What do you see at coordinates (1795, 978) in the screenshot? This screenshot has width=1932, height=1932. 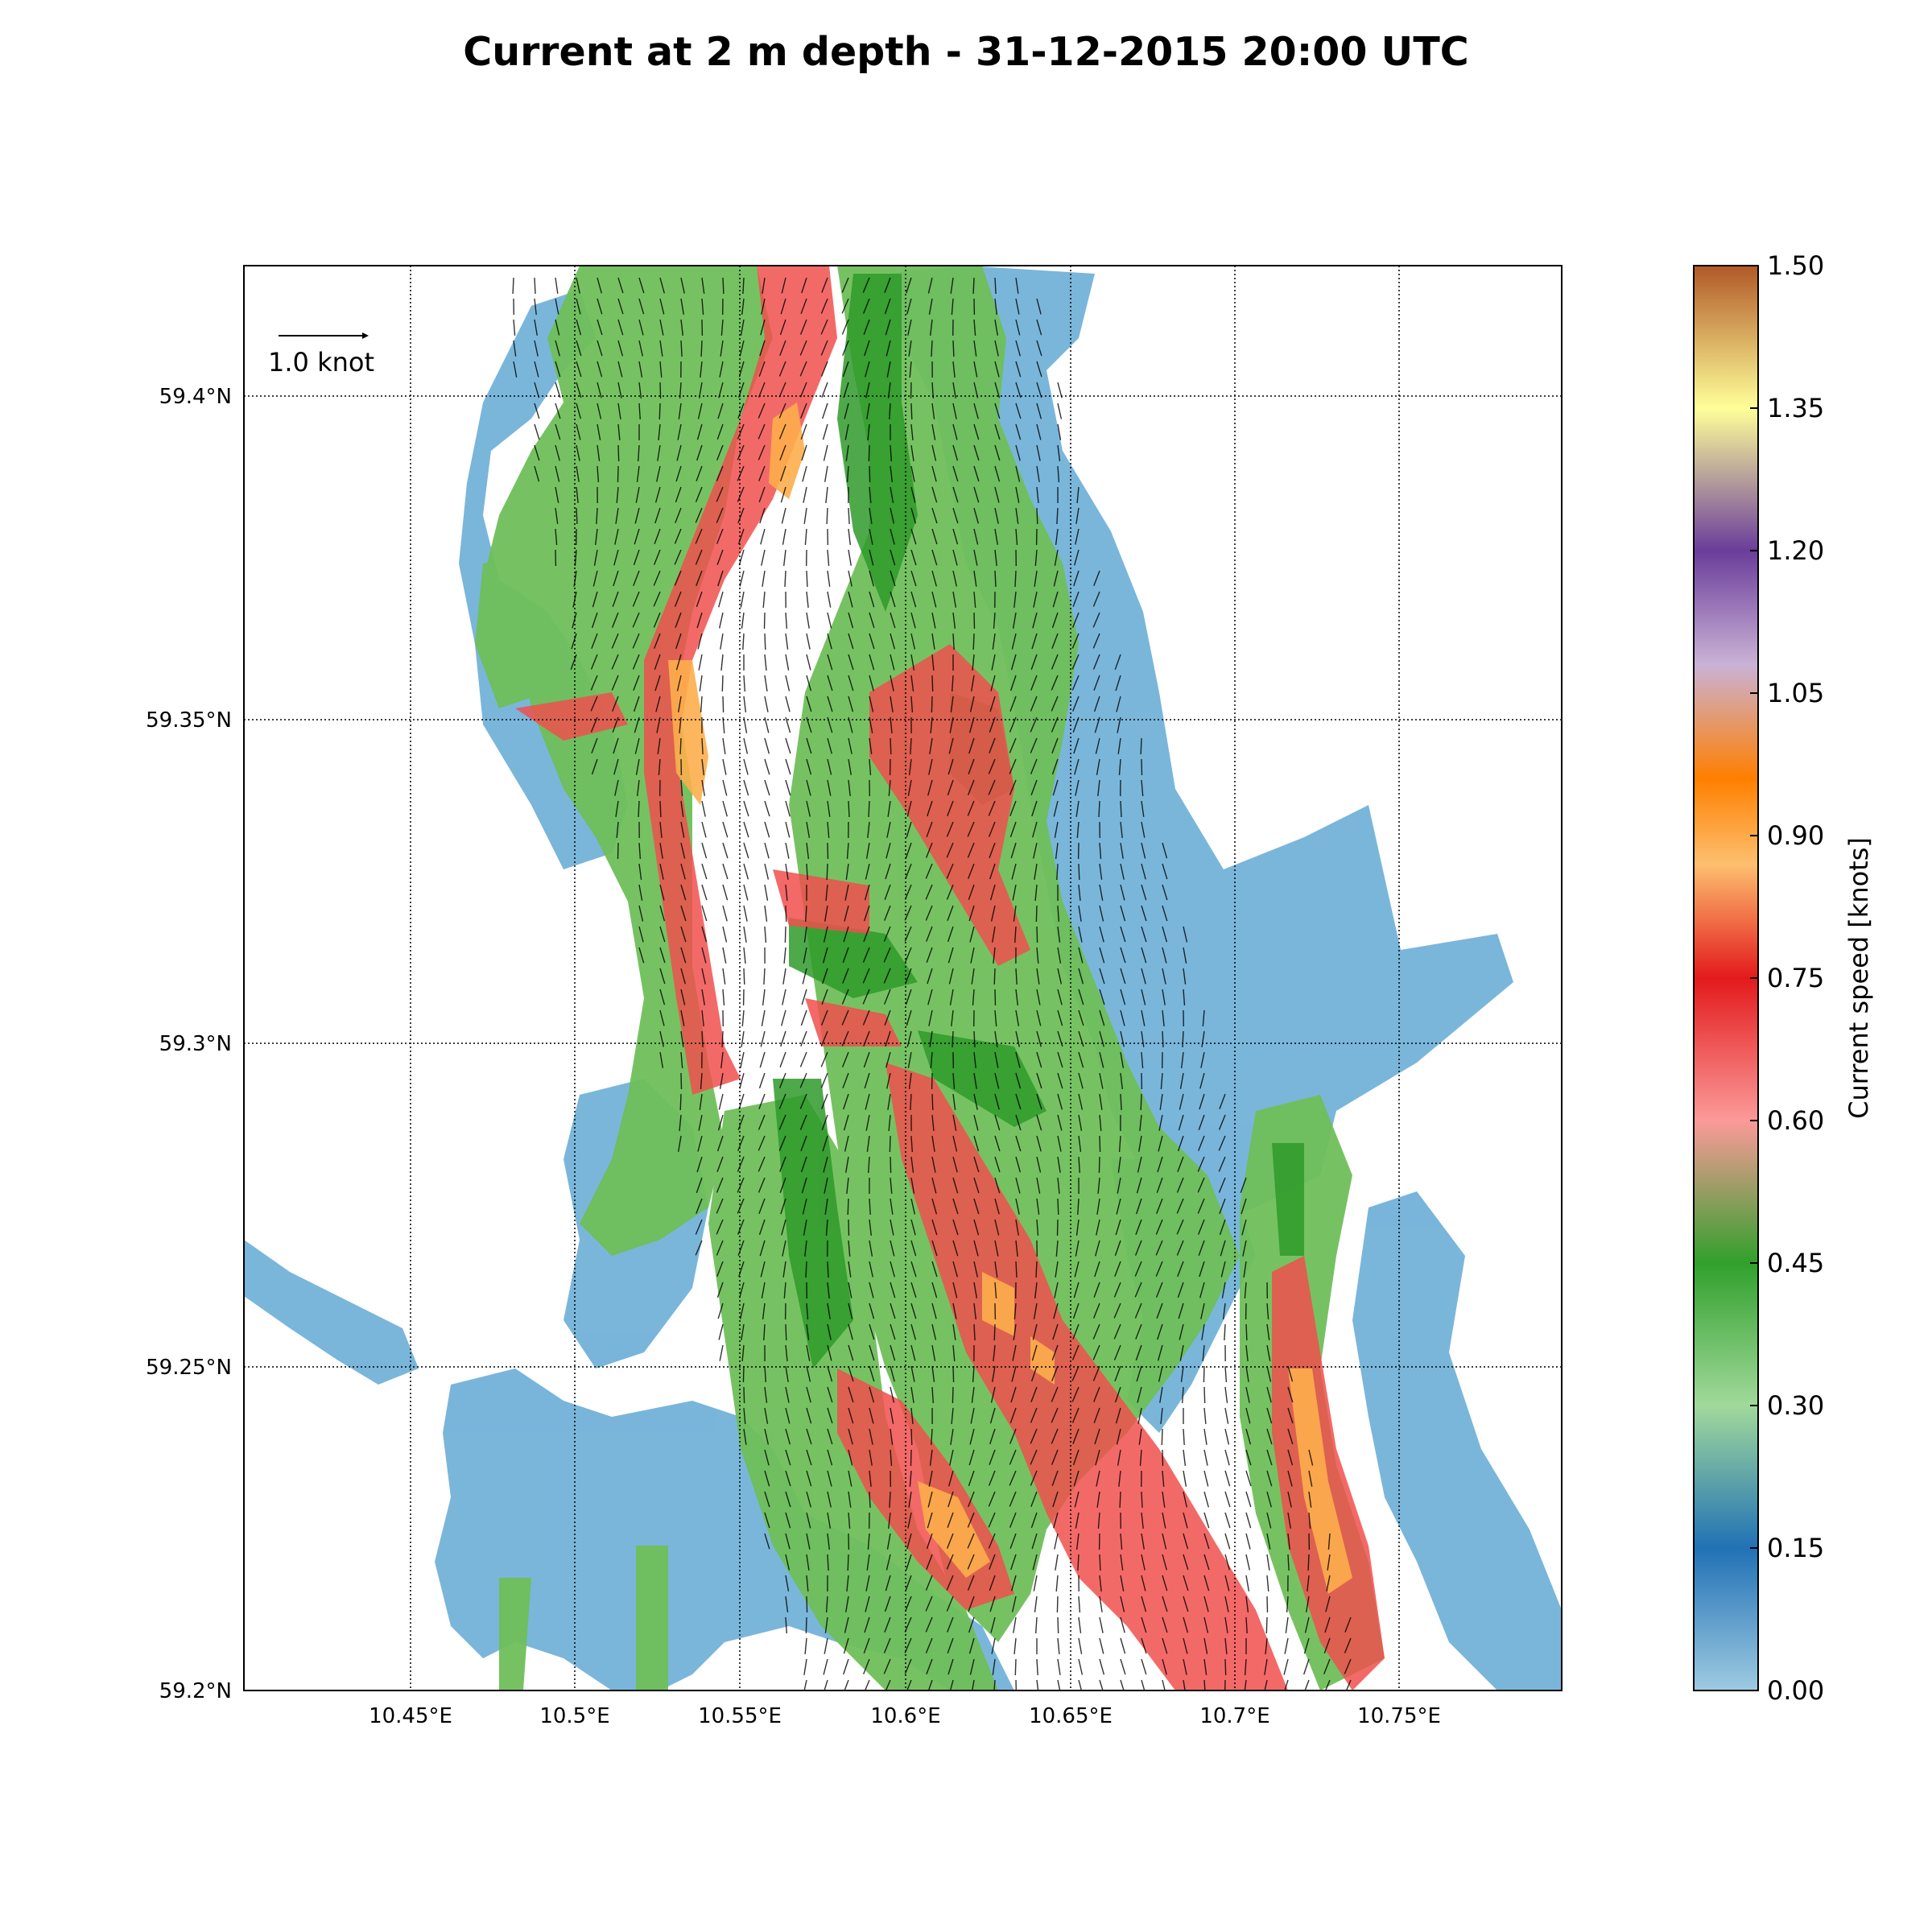 I see `colorbar-tick-label: 0.75` at bounding box center [1795, 978].